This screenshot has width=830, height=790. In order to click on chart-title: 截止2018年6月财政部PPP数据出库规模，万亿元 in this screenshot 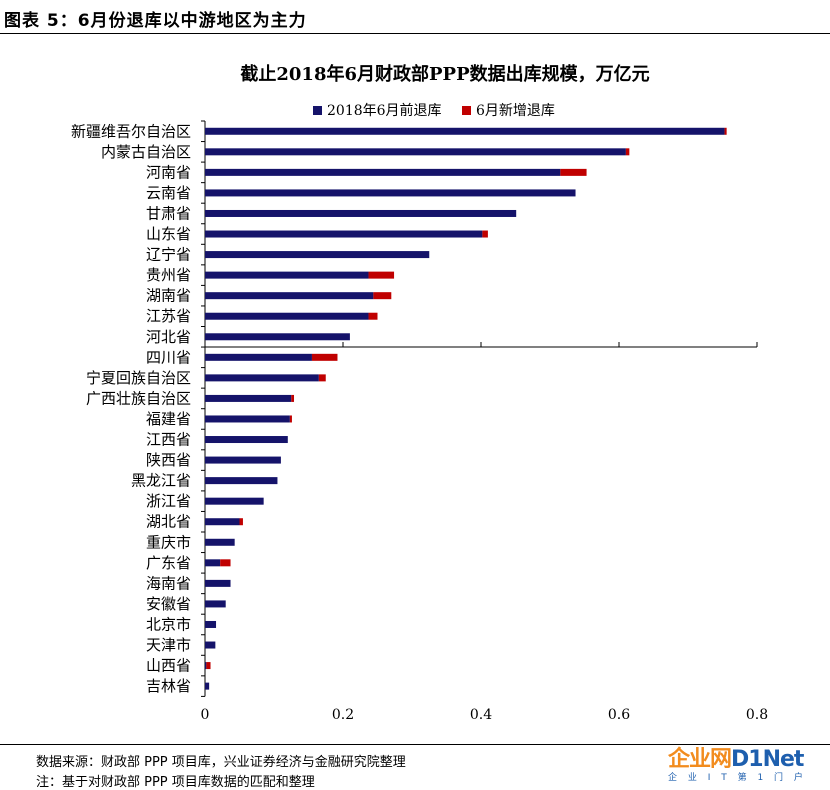, I will do `click(445, 74)`.